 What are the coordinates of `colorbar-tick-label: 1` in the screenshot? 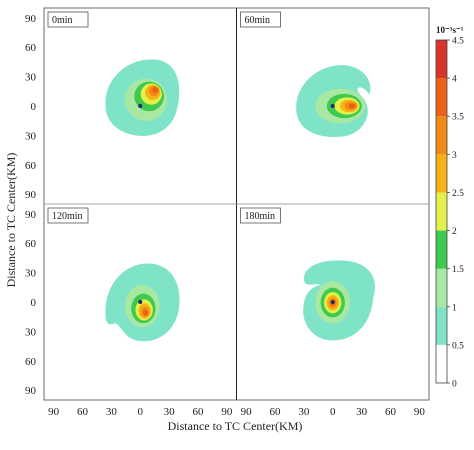 It's located at (454, 308).